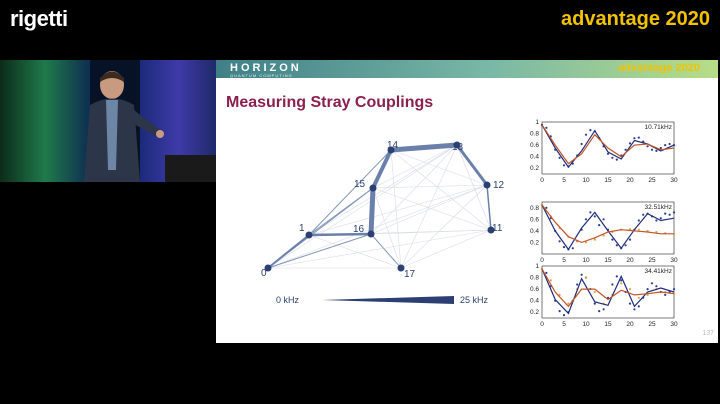 Image resolution: width=720 pixels, height=404 pixels. Describe the element at coordinates (190, 168) in the screenshot. I see `podium` at that location.